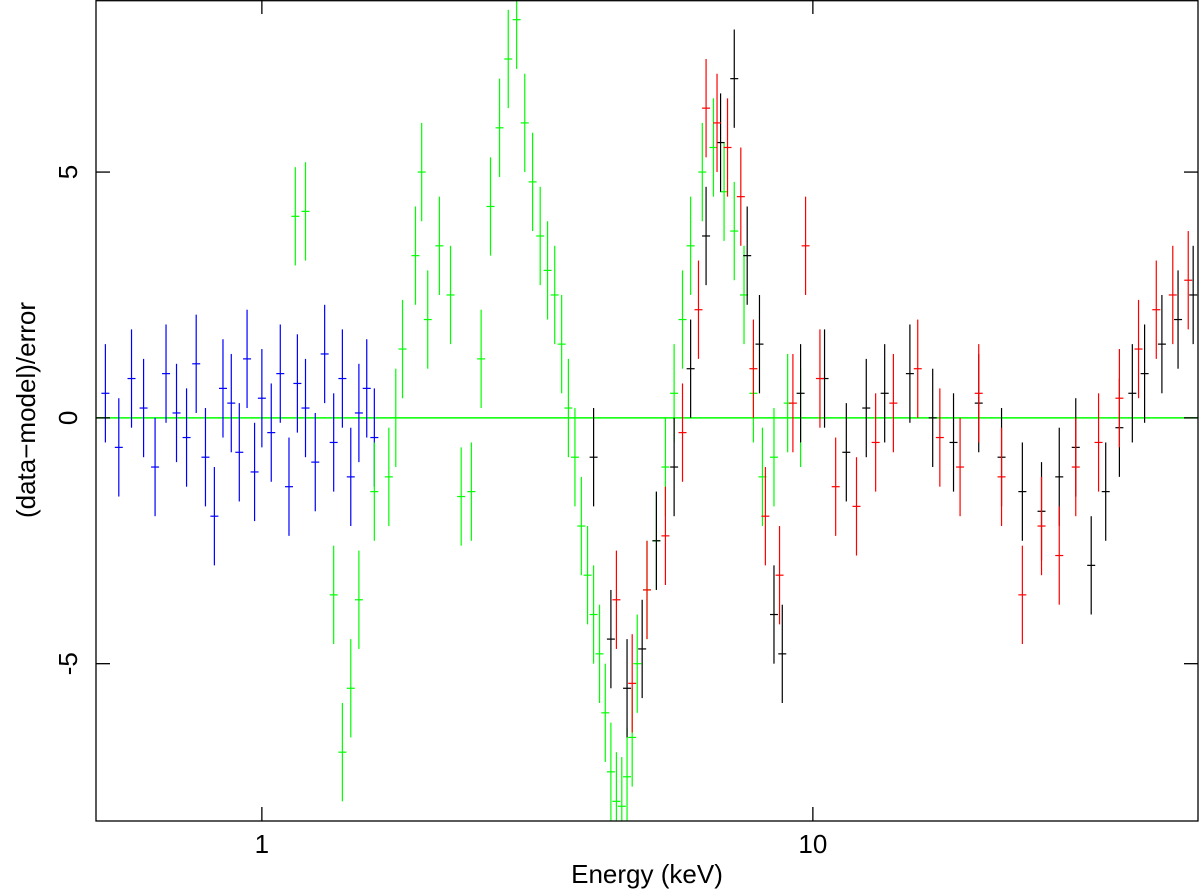 This screenshot has height=891, width=1200. What do you see at coordinates (262, 844) in the screenshot?
I see `x-tick-label: 1` at bounding box center [262, 844].